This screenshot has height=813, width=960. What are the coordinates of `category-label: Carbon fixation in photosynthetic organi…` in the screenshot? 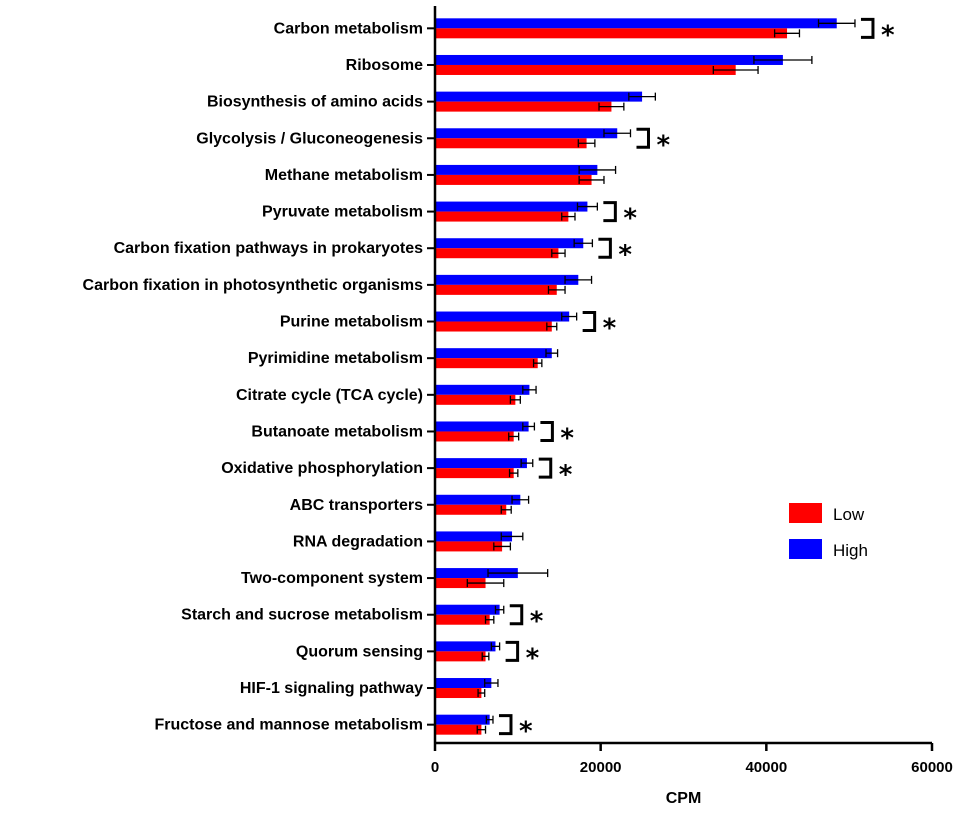 It's located at (253, 285).